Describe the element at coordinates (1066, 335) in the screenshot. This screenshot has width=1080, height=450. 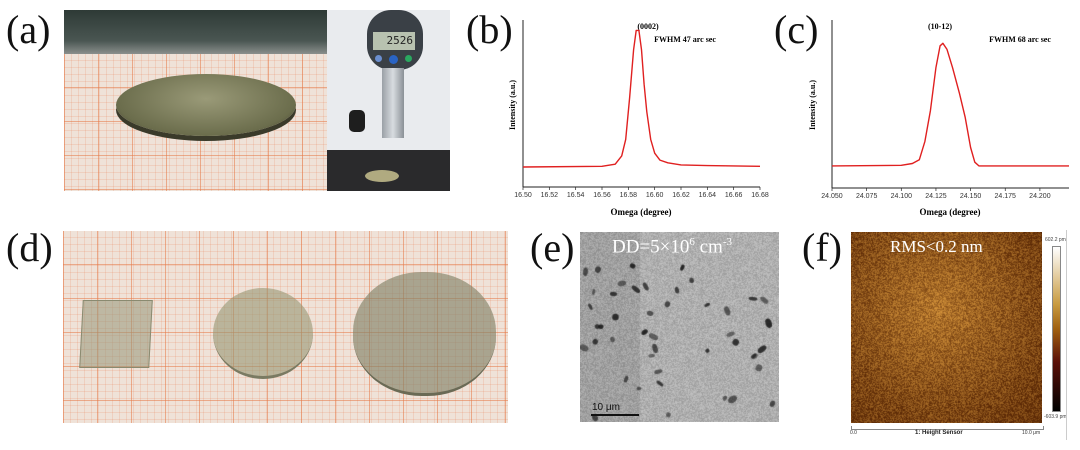
I see `frame-line` at that location.